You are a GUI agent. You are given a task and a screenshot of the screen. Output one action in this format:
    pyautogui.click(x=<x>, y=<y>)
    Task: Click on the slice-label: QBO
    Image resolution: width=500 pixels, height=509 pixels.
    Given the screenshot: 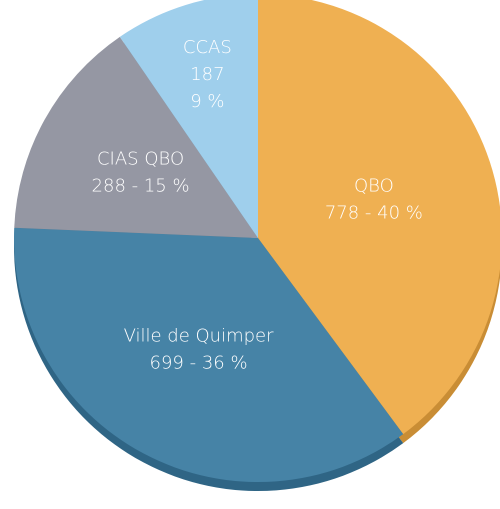 What is the action you would take?
    pyautogui.click(x=374, y=185)
    